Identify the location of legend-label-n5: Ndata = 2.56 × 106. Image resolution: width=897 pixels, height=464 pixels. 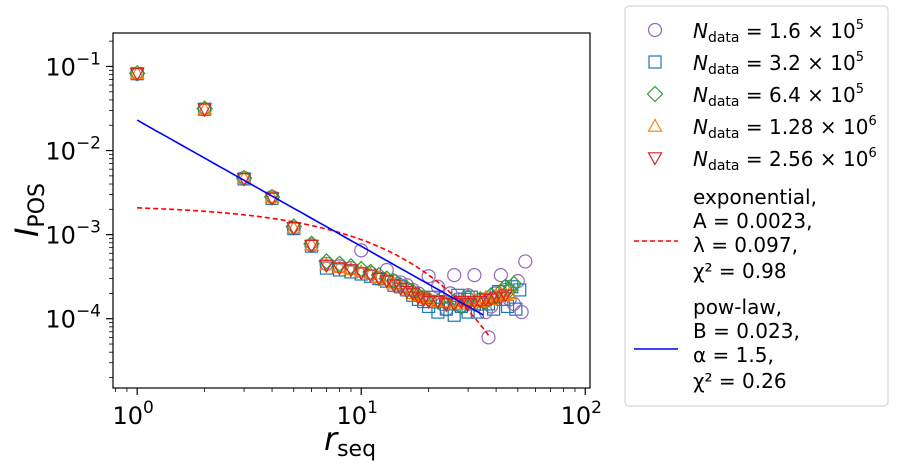
(785, 160).